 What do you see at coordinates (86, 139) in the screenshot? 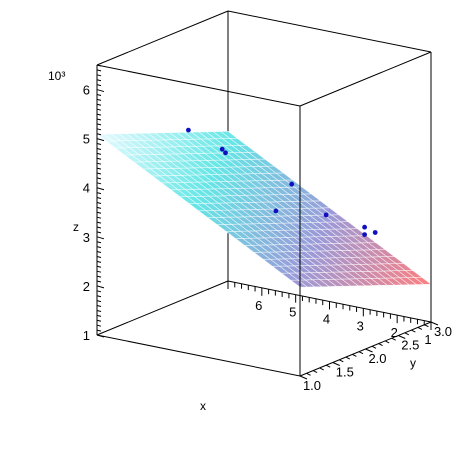
I see `z-tick-label: 5` at bounding box center [86, 139].